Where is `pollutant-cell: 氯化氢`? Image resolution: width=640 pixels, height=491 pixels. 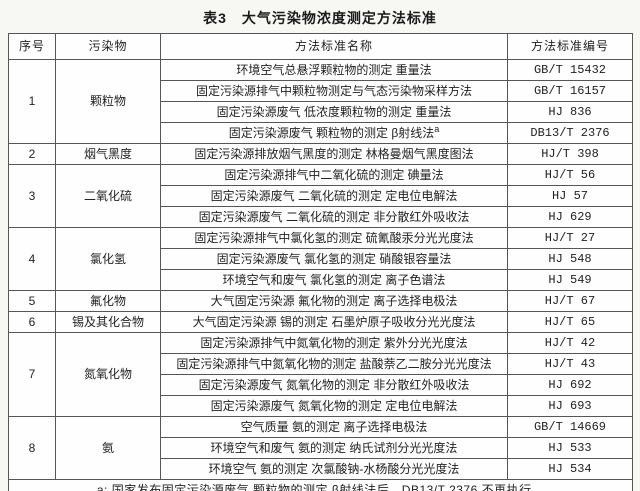
pollutant-cell: 氯化氢 is located at coordinates (108, 259).